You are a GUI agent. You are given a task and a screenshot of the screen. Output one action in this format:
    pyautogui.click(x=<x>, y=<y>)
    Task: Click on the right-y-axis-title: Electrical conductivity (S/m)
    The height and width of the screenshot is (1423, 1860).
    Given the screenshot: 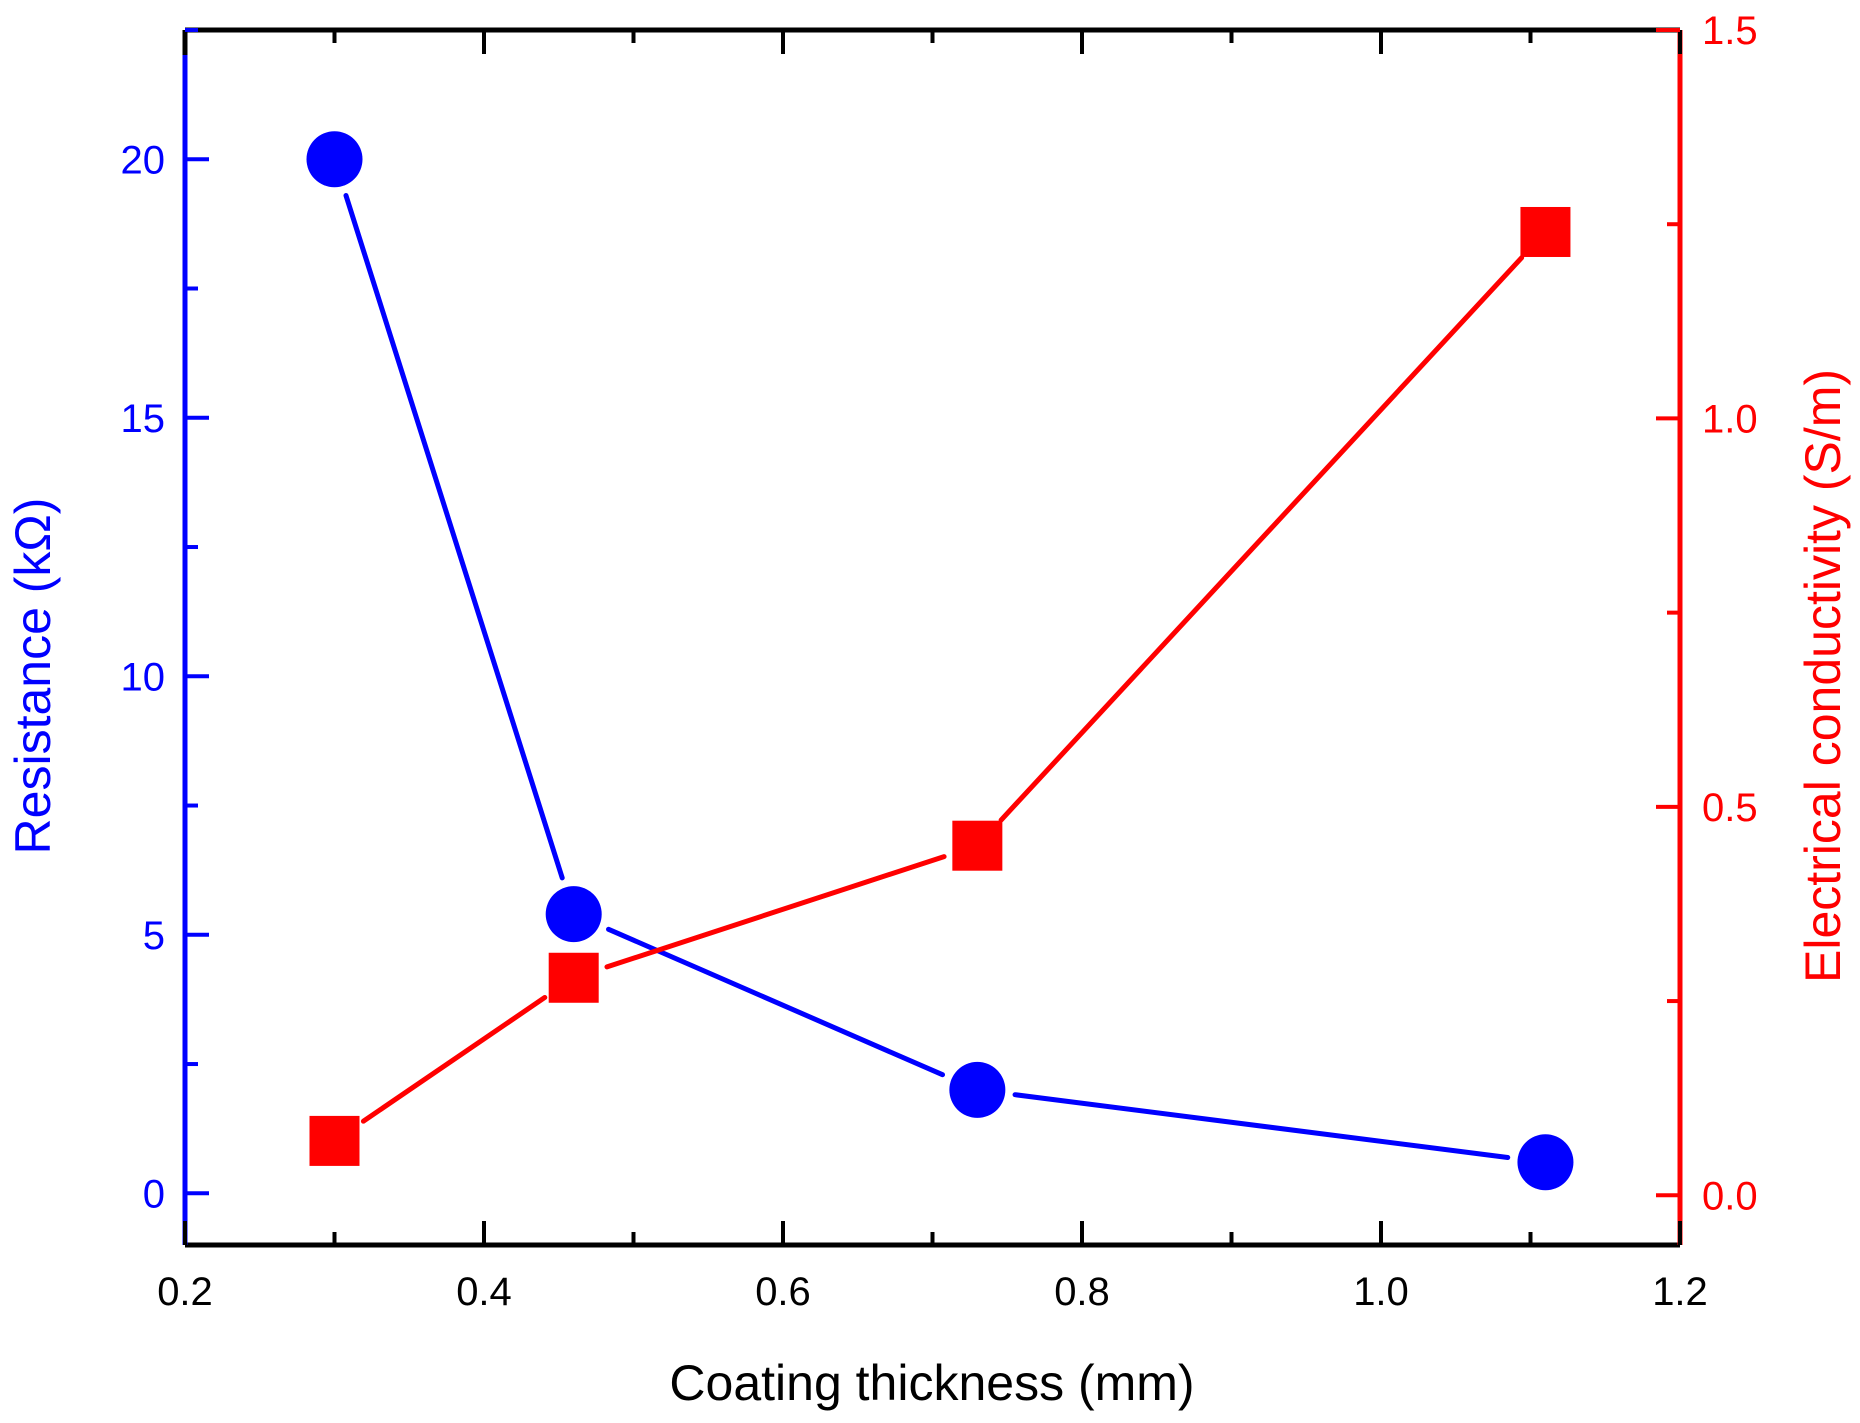 What is the action you would take?
    pyautogui.click(x=1823, y=676)
    